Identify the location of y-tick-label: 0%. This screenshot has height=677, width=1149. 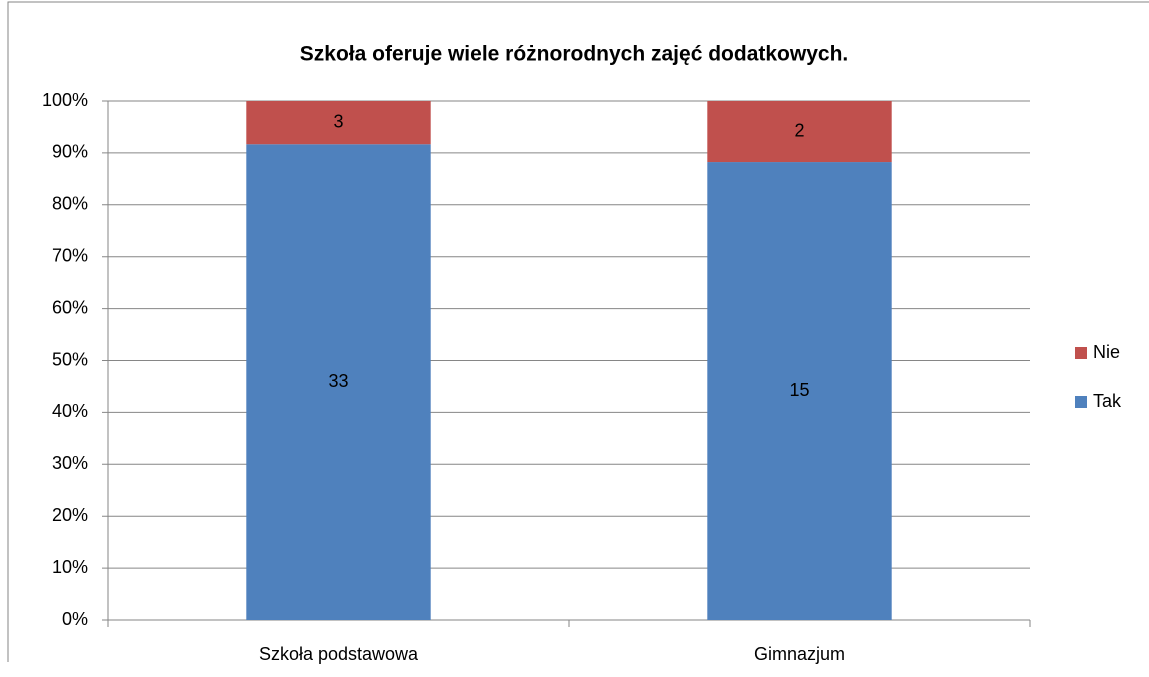
(75, 619).